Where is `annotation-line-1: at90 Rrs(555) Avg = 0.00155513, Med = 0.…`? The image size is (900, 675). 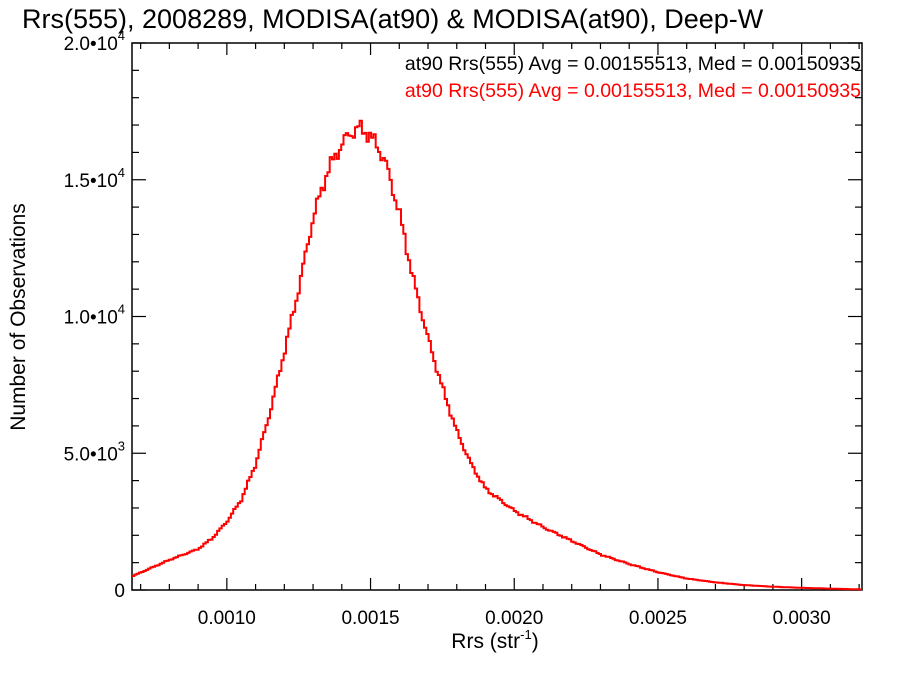 annotation-line-1: at90 Rrs(555) Avg = 0.00155513, Med = 0.… is located at coordinates (633, 64).